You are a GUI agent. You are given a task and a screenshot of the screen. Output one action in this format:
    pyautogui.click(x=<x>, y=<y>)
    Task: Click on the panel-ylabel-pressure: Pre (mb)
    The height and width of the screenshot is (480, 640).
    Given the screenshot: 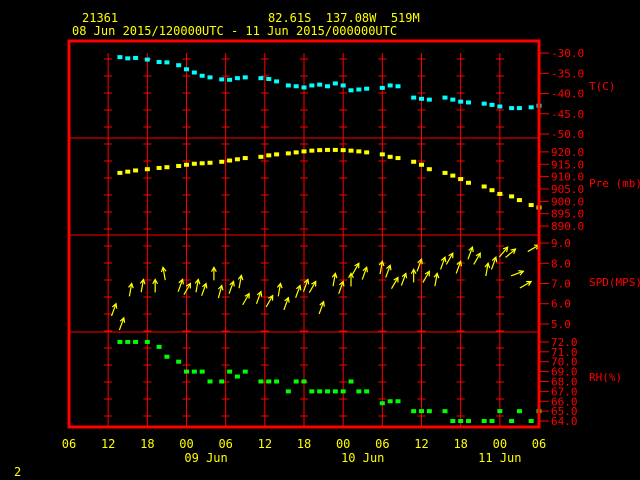 What is the action you would take?
    pyautogui.click(x=614, y=183)
    